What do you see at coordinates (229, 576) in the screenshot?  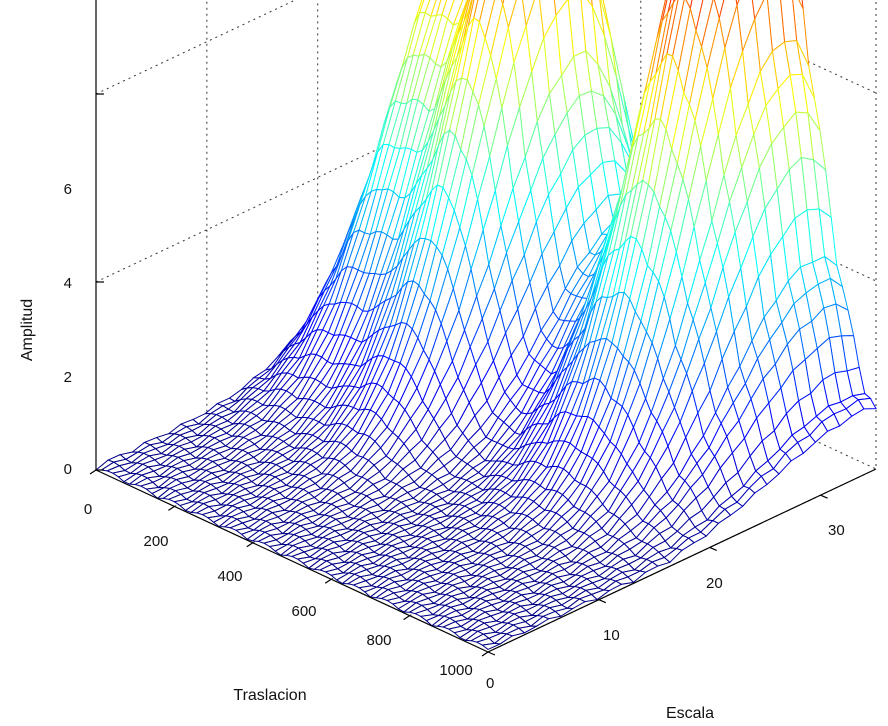 I see `x-tick-label: 400` at bounding box center [229, 576].